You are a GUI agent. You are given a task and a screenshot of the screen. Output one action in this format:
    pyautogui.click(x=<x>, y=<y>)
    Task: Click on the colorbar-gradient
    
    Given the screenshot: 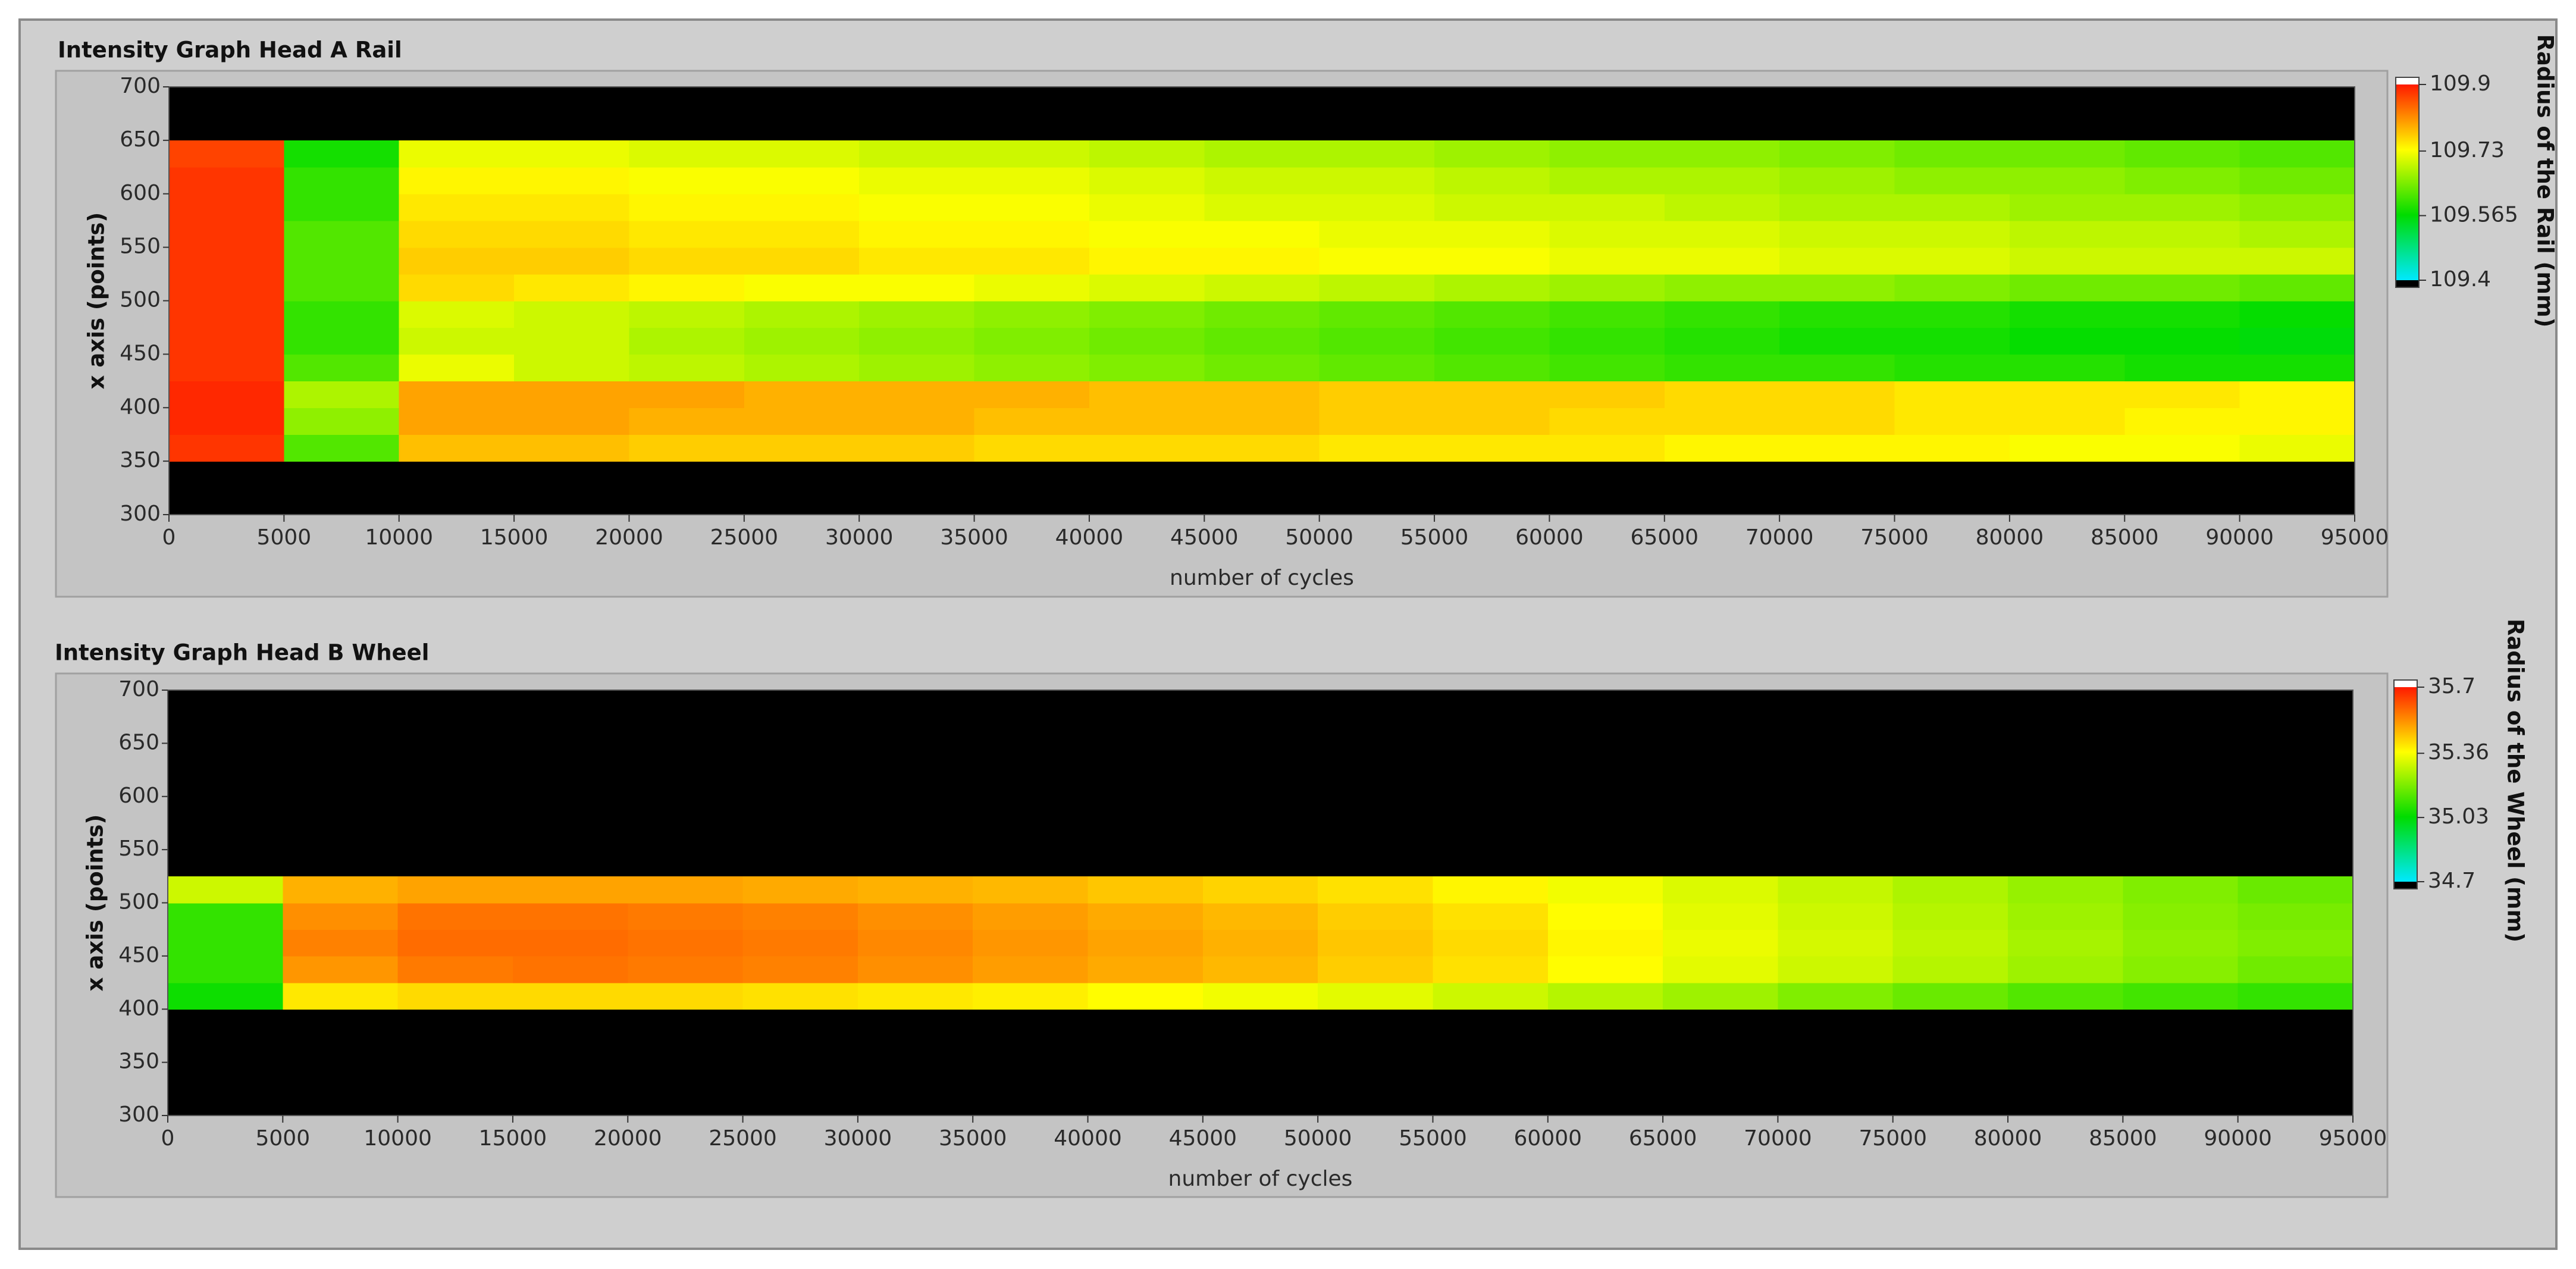 What is the action you would take?
    pyautogui.click(x=2408, y=182)
    